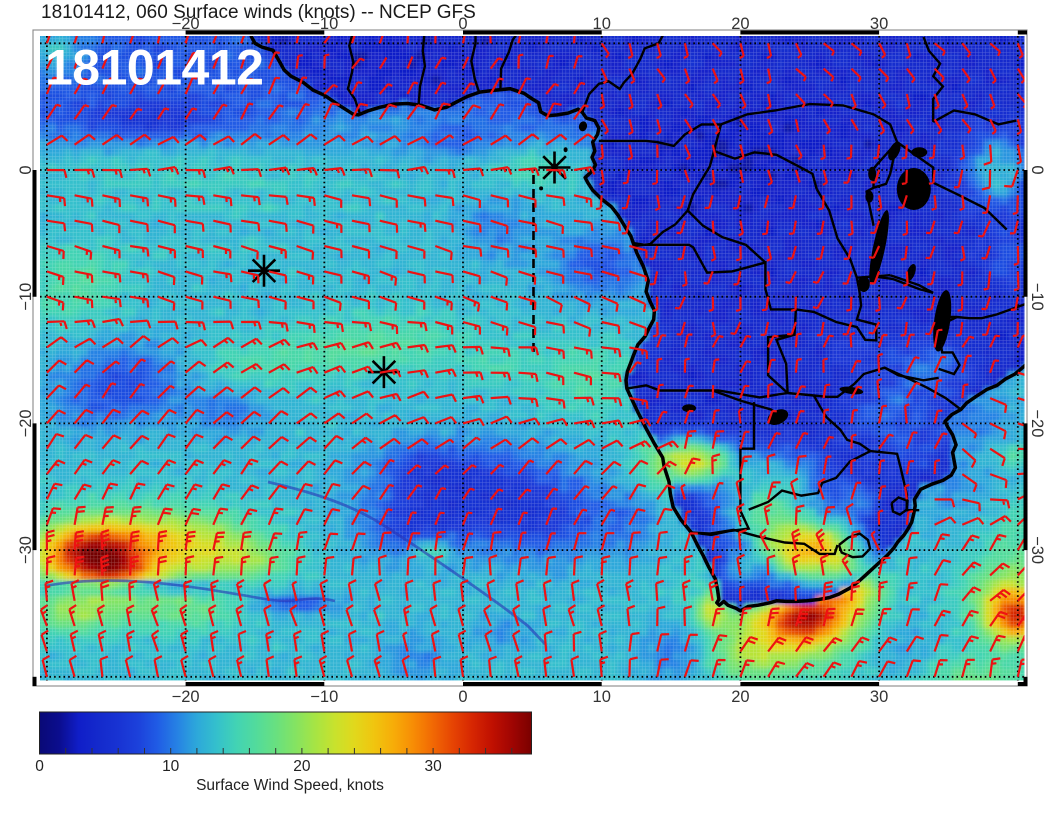 The width and height of the screenshot is (1056, 816). I want to click on svg-text: Surface Wind Speed, knots, so click(290, 785).